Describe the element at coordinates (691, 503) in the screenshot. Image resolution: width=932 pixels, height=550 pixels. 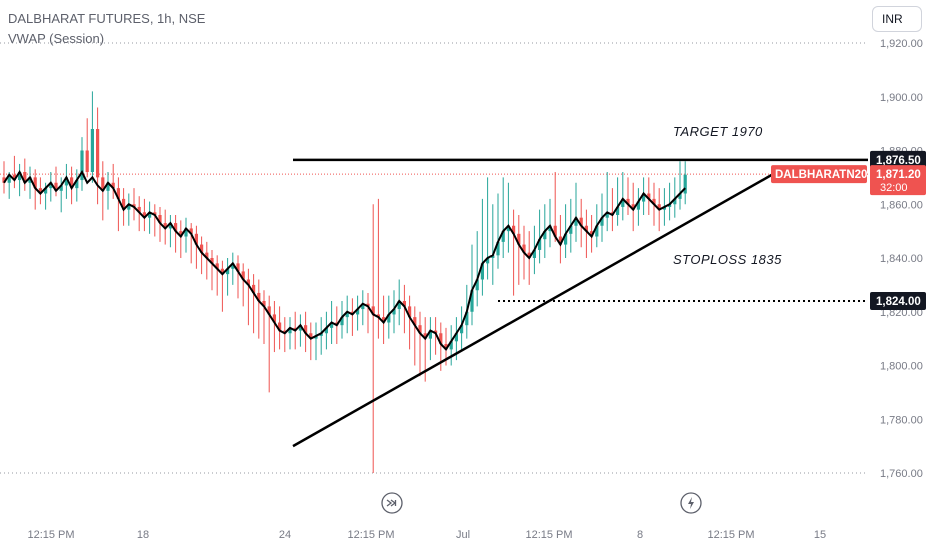
I see `lightning-icon` at that location.